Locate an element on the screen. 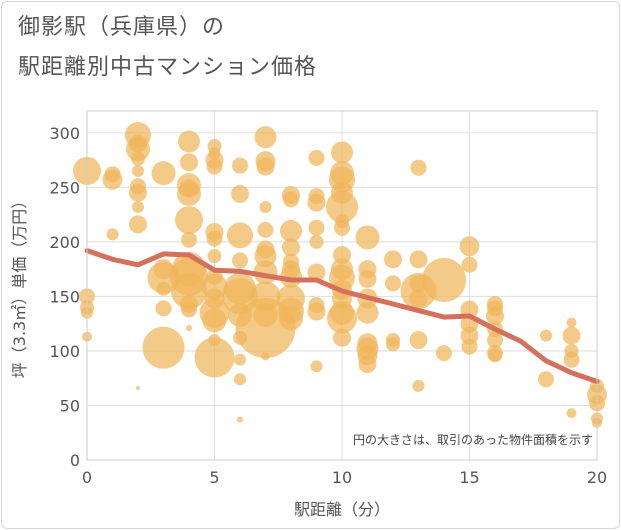 Image resolution: width=621 pixels, height=530 pixels. x-tick-label: 10 is located at coordinates (342, 477).